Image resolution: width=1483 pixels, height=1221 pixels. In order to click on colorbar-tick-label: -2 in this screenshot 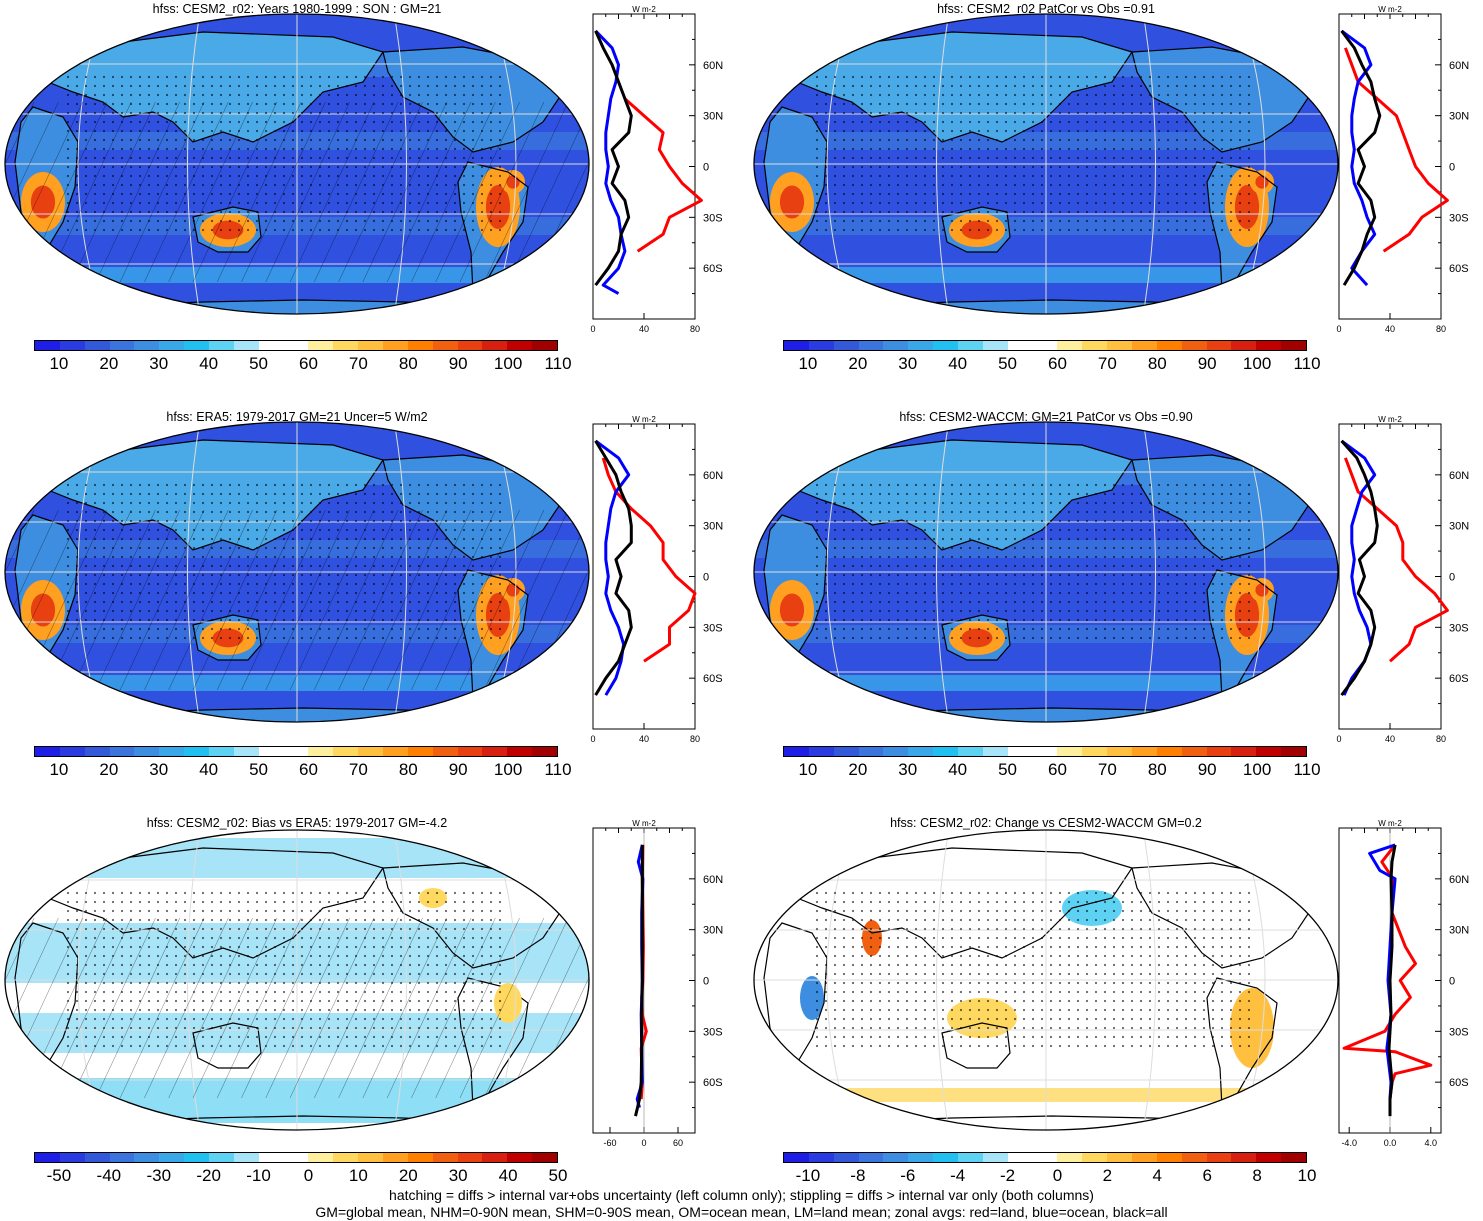, I will do `click(1008, 1175)`.